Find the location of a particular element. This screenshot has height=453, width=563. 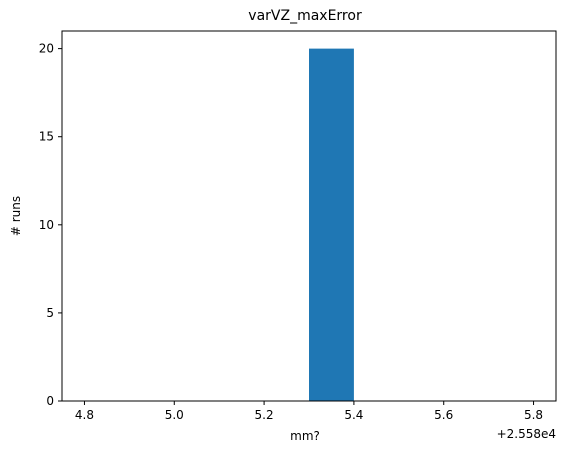

bars-layer is located at coordinates (331, 224).